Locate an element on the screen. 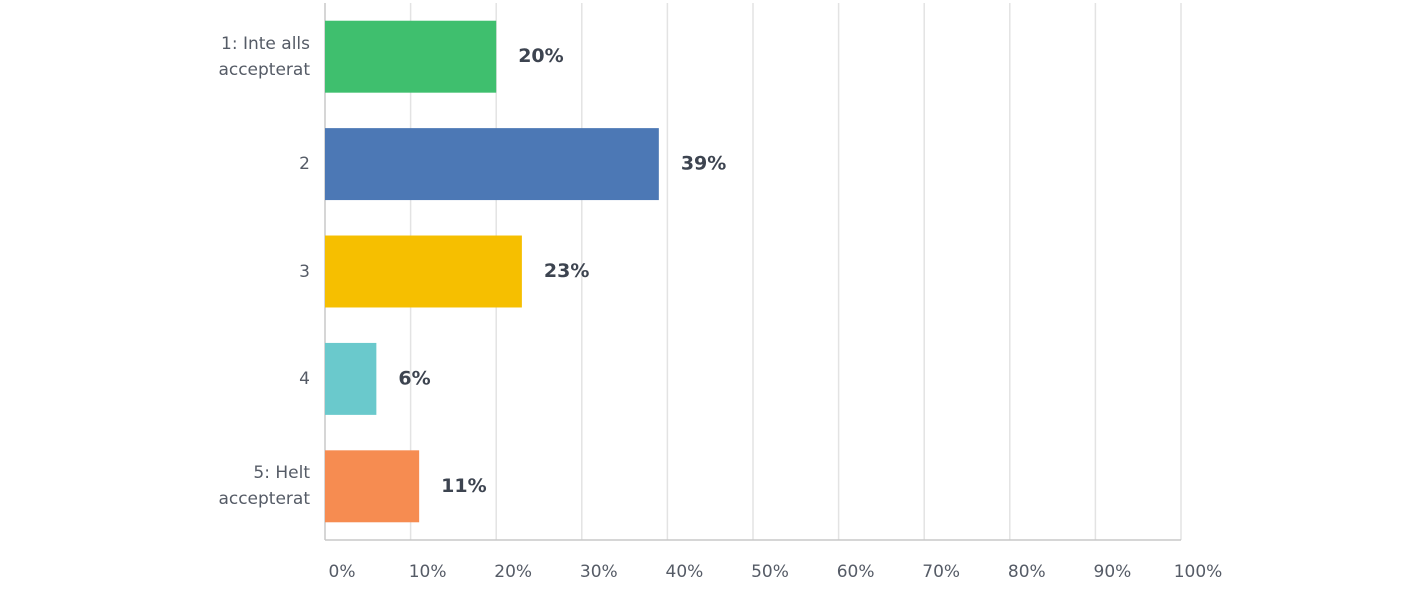 This screenshot has width=1420, height=600. y-tick-label: 1: Inte alls accepterat is located at coordinates (264, 56).